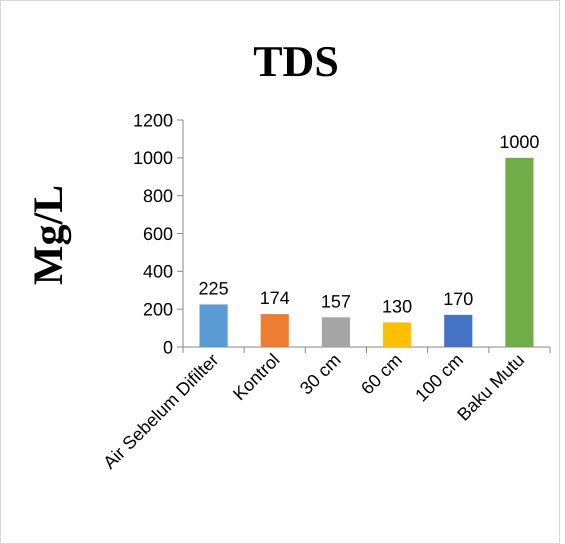 This screenshot has width=565, height=544. I want to click on x-tick-label: 30 cm, so click(320, 374).